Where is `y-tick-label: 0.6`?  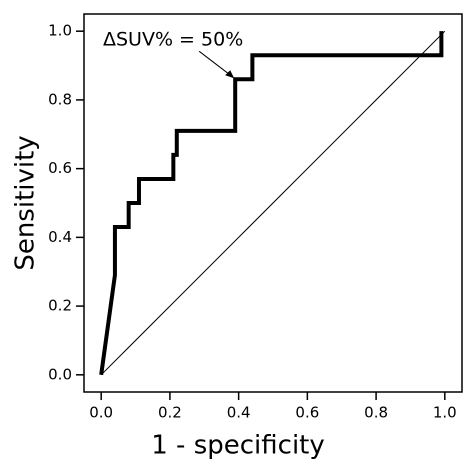 y-tick-label: 0.6 is located at coordinates (60, 168).